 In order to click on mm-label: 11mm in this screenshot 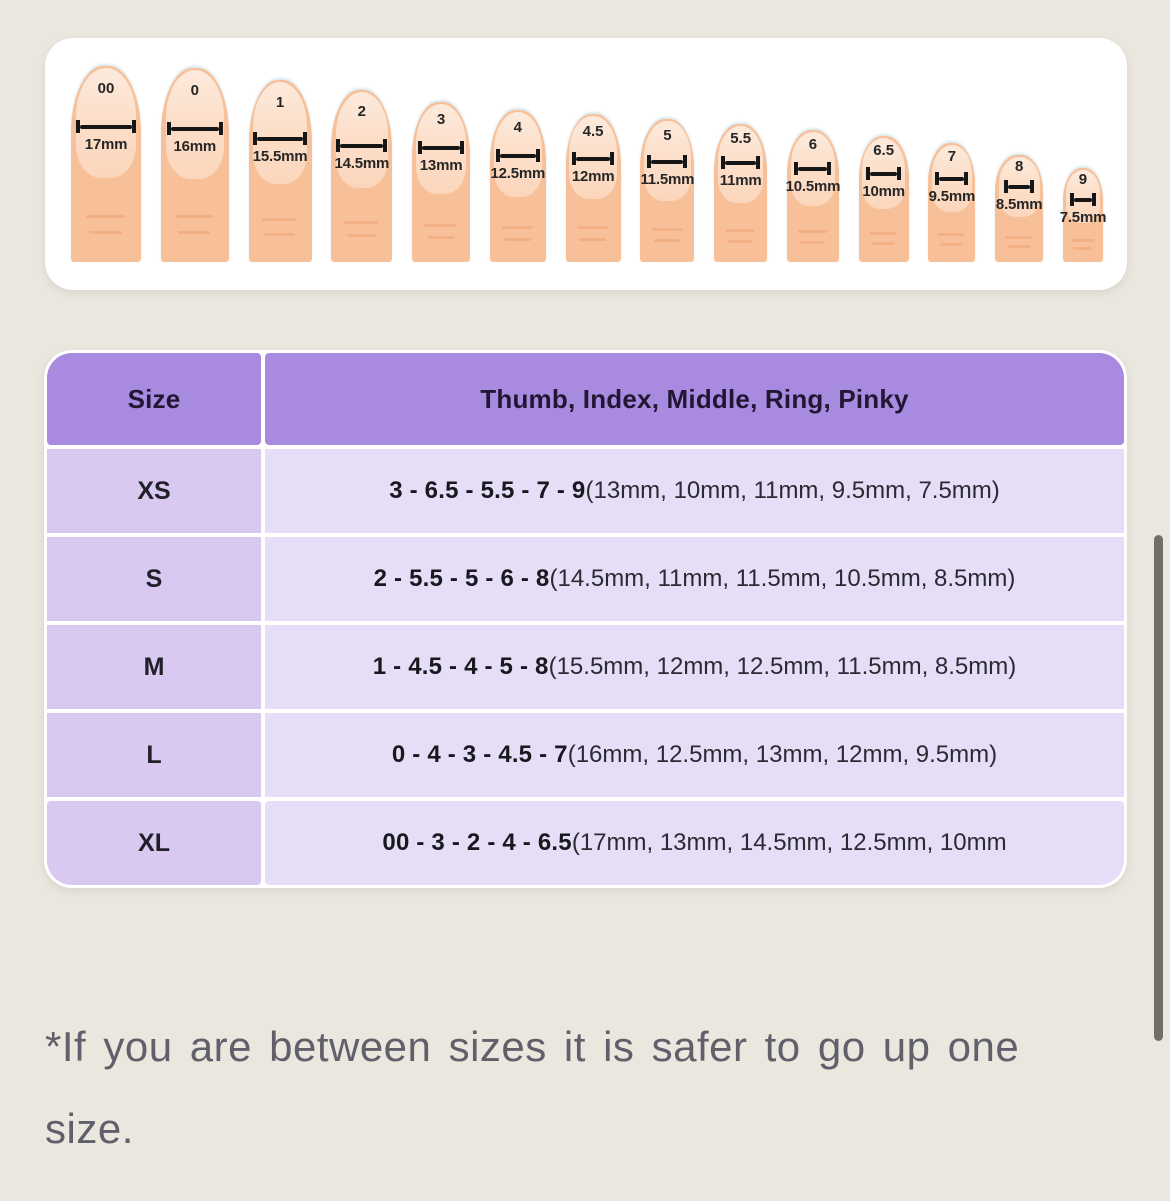, I will do `click(740, 180)`.